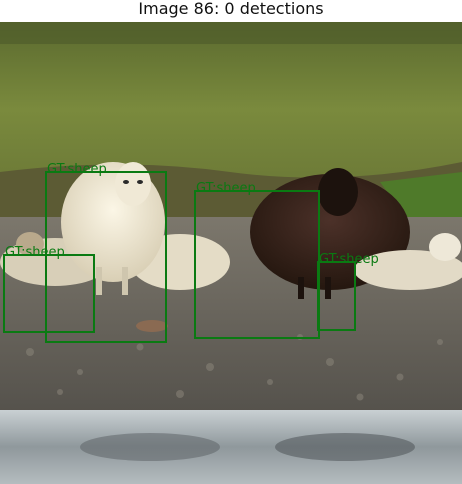 The image size is (462, 484). Describe the element at coordinates (408, 261) in the screenshot. I see `lying-sheep-right` at that location.